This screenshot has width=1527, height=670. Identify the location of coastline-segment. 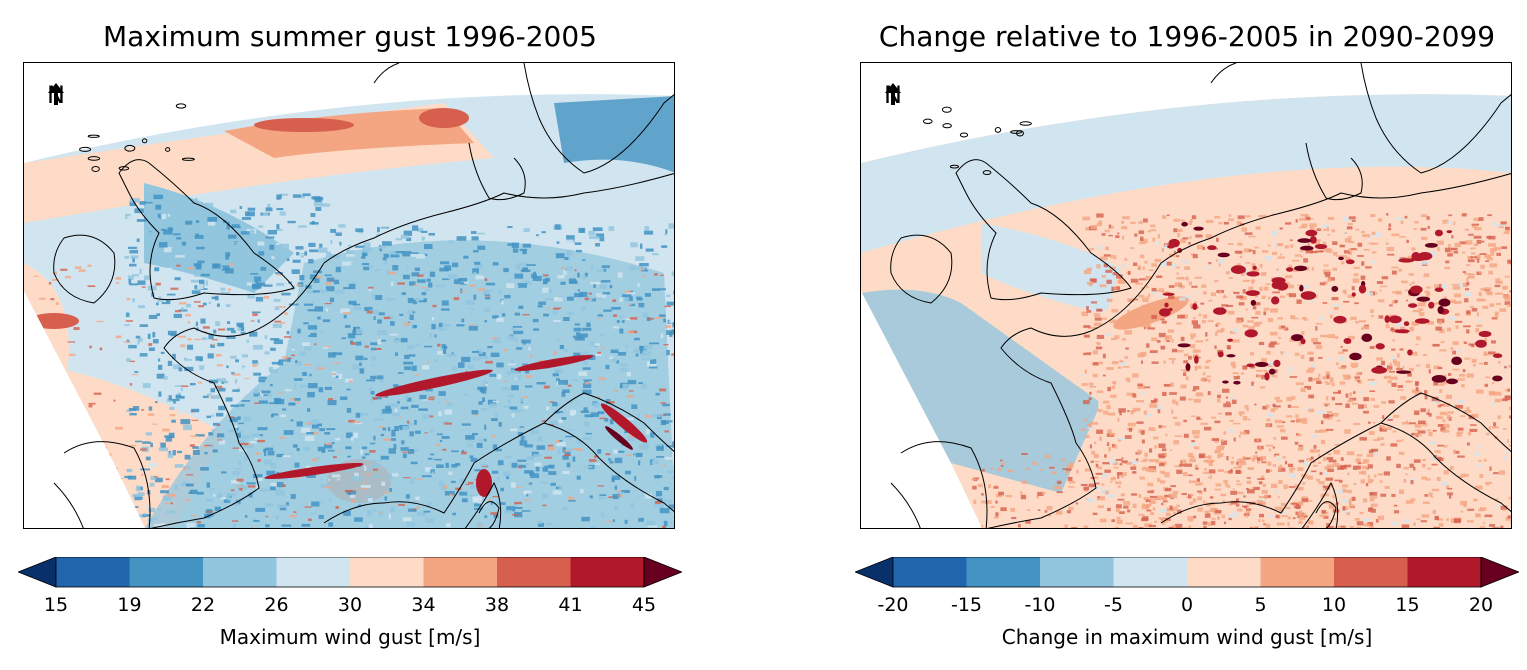
(84, 269).